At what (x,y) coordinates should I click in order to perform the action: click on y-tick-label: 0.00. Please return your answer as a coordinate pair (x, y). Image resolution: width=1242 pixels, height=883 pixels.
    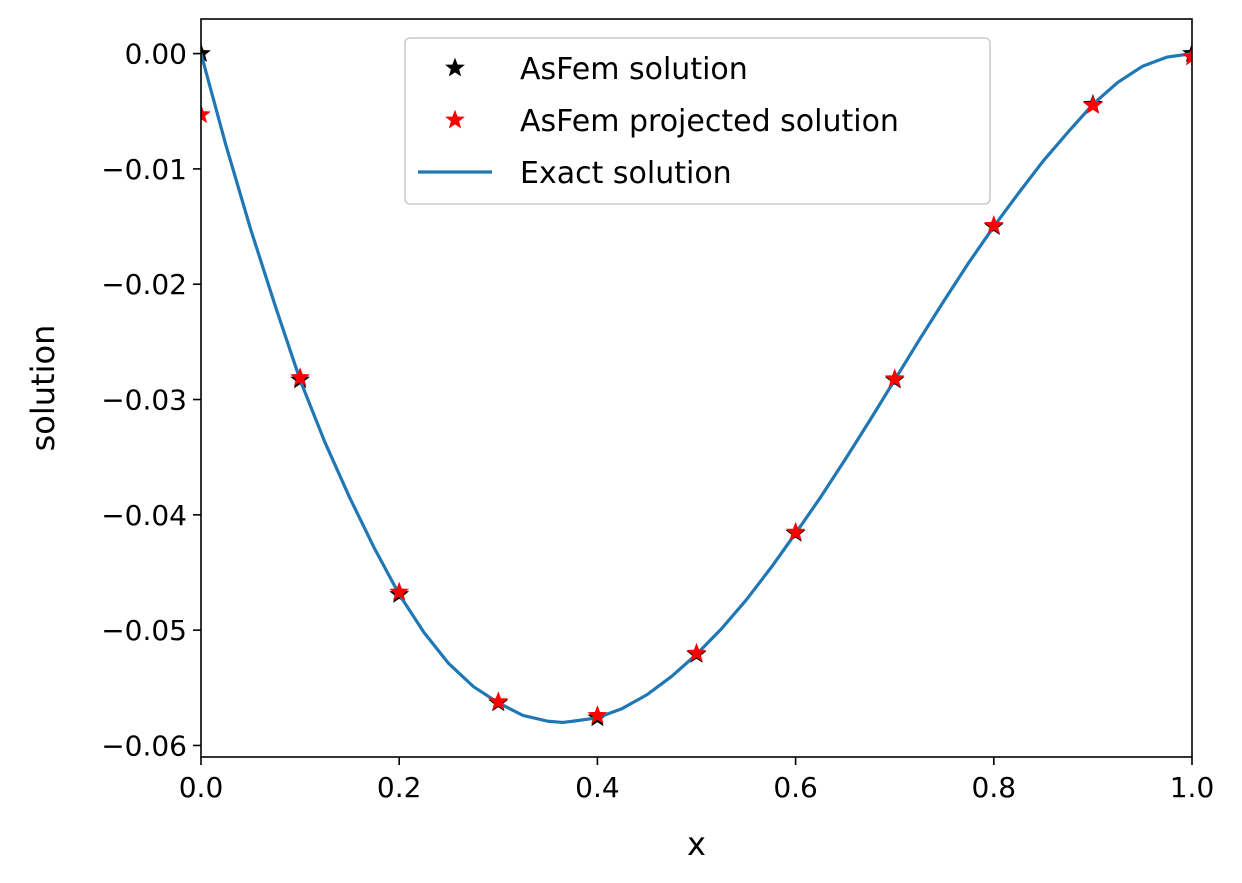
    Looking at the image, I should click on (156, 54).